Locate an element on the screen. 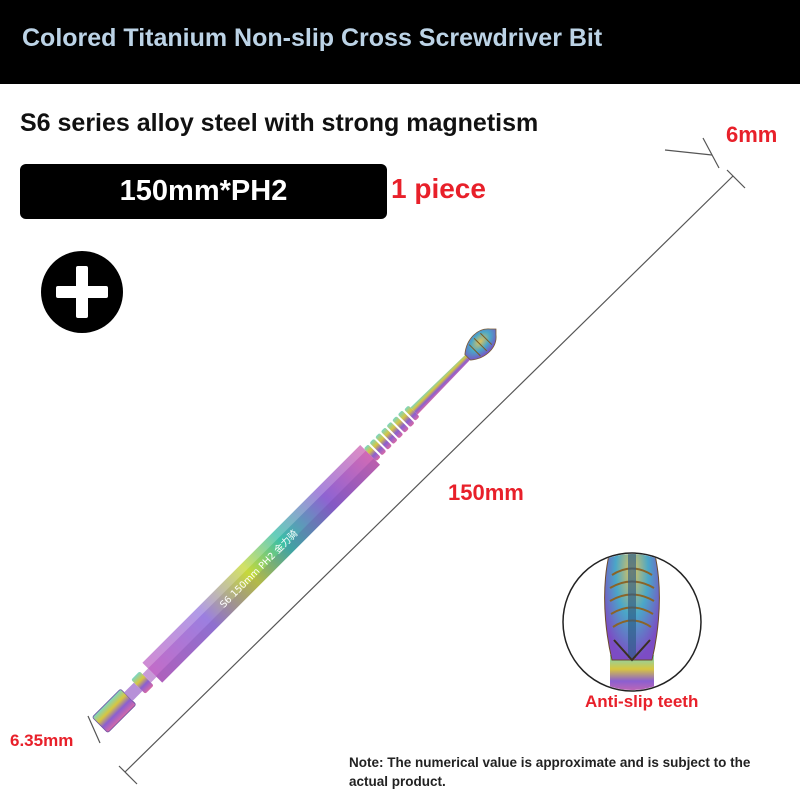  spec-badge: 150mm*PH2 is located at coordinates (203, 191).